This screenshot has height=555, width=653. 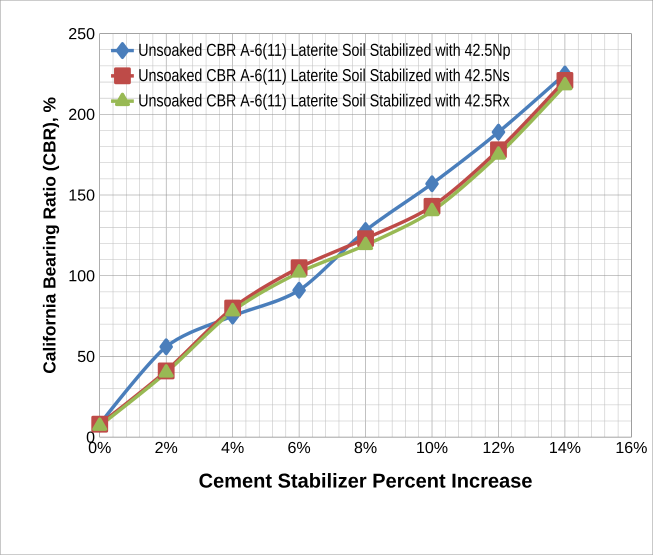 What do you see at coordinates (432, 448) in the screenshot?
I see `x-tick-label: 10%` at bounding box center [432, 448].